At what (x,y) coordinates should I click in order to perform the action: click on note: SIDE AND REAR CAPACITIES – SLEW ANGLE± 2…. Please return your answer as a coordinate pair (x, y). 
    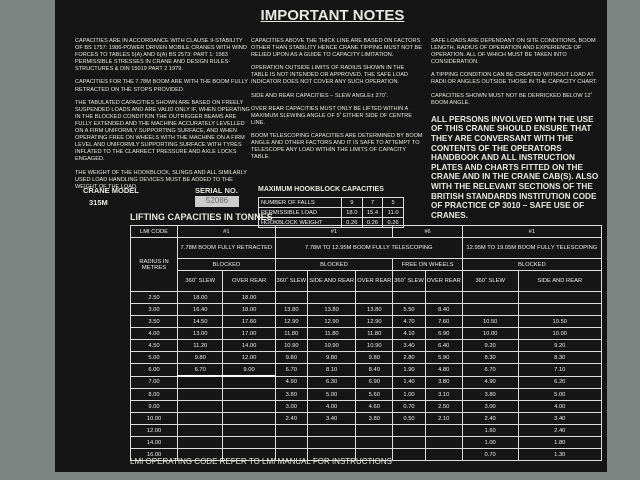
    Looking at the image, I should click on (320, 95).